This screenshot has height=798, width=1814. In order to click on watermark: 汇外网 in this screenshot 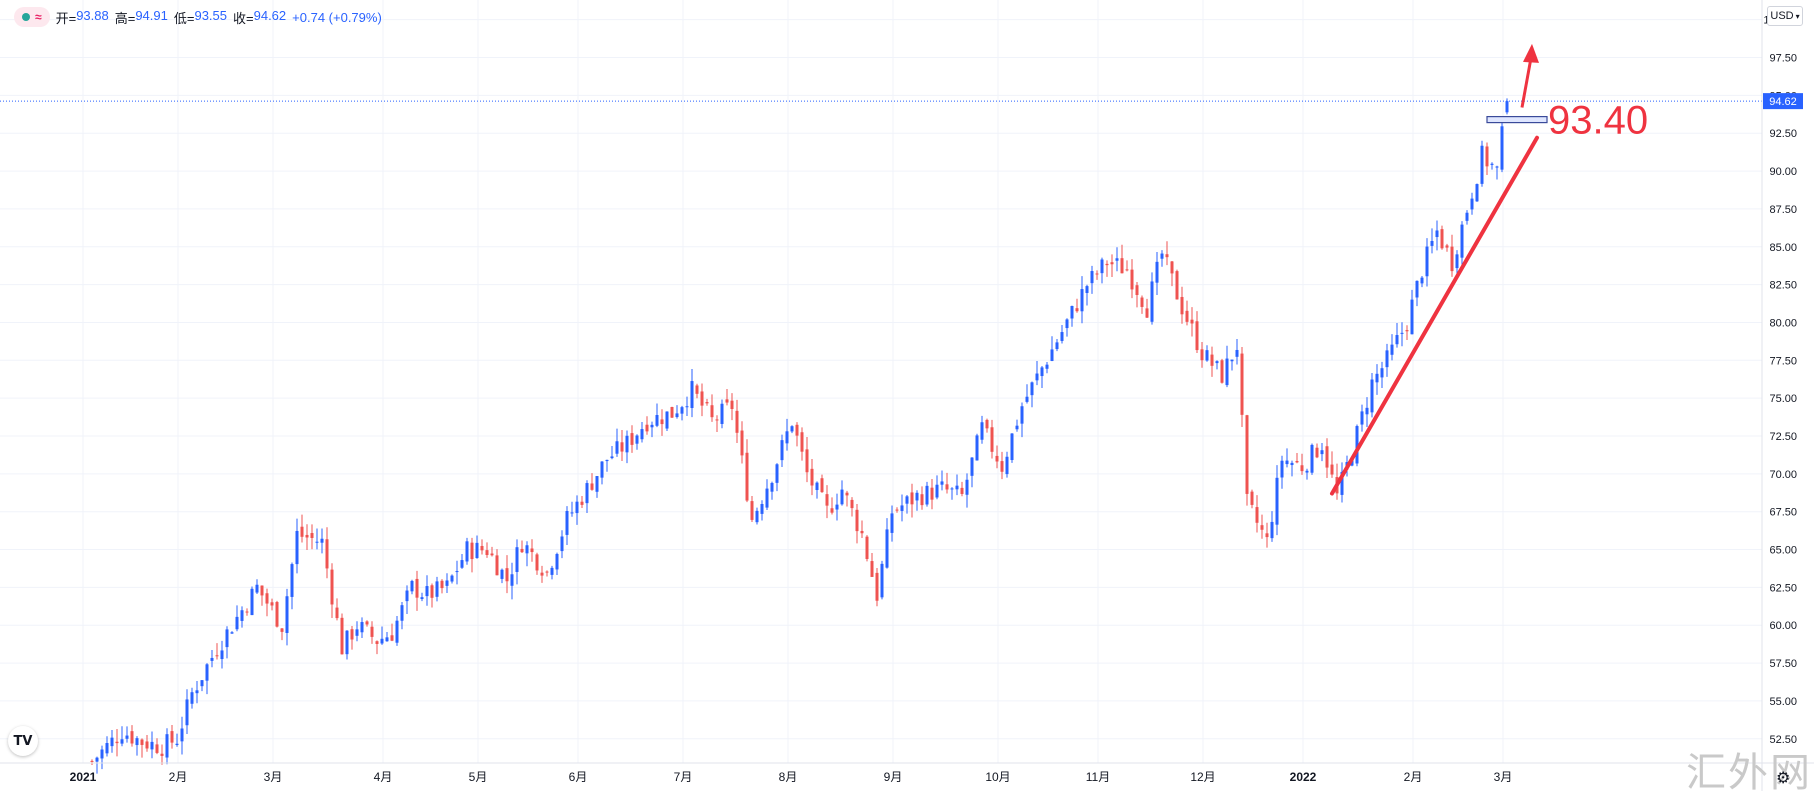, I will do `click(1749, 773)`.